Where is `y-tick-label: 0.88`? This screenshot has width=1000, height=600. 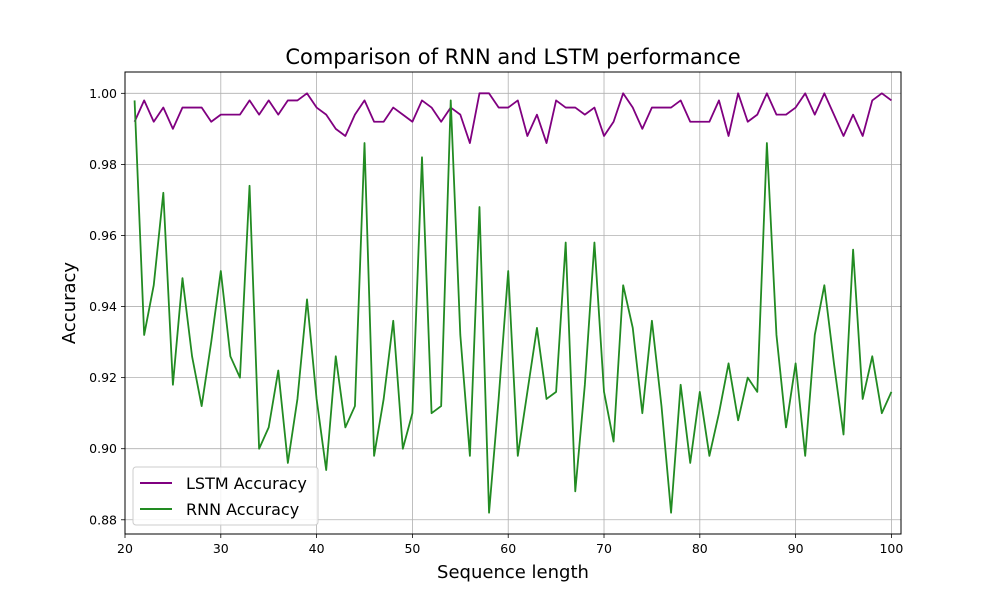
y-tick-label: 0.88 is located at coordinates (103, 519).